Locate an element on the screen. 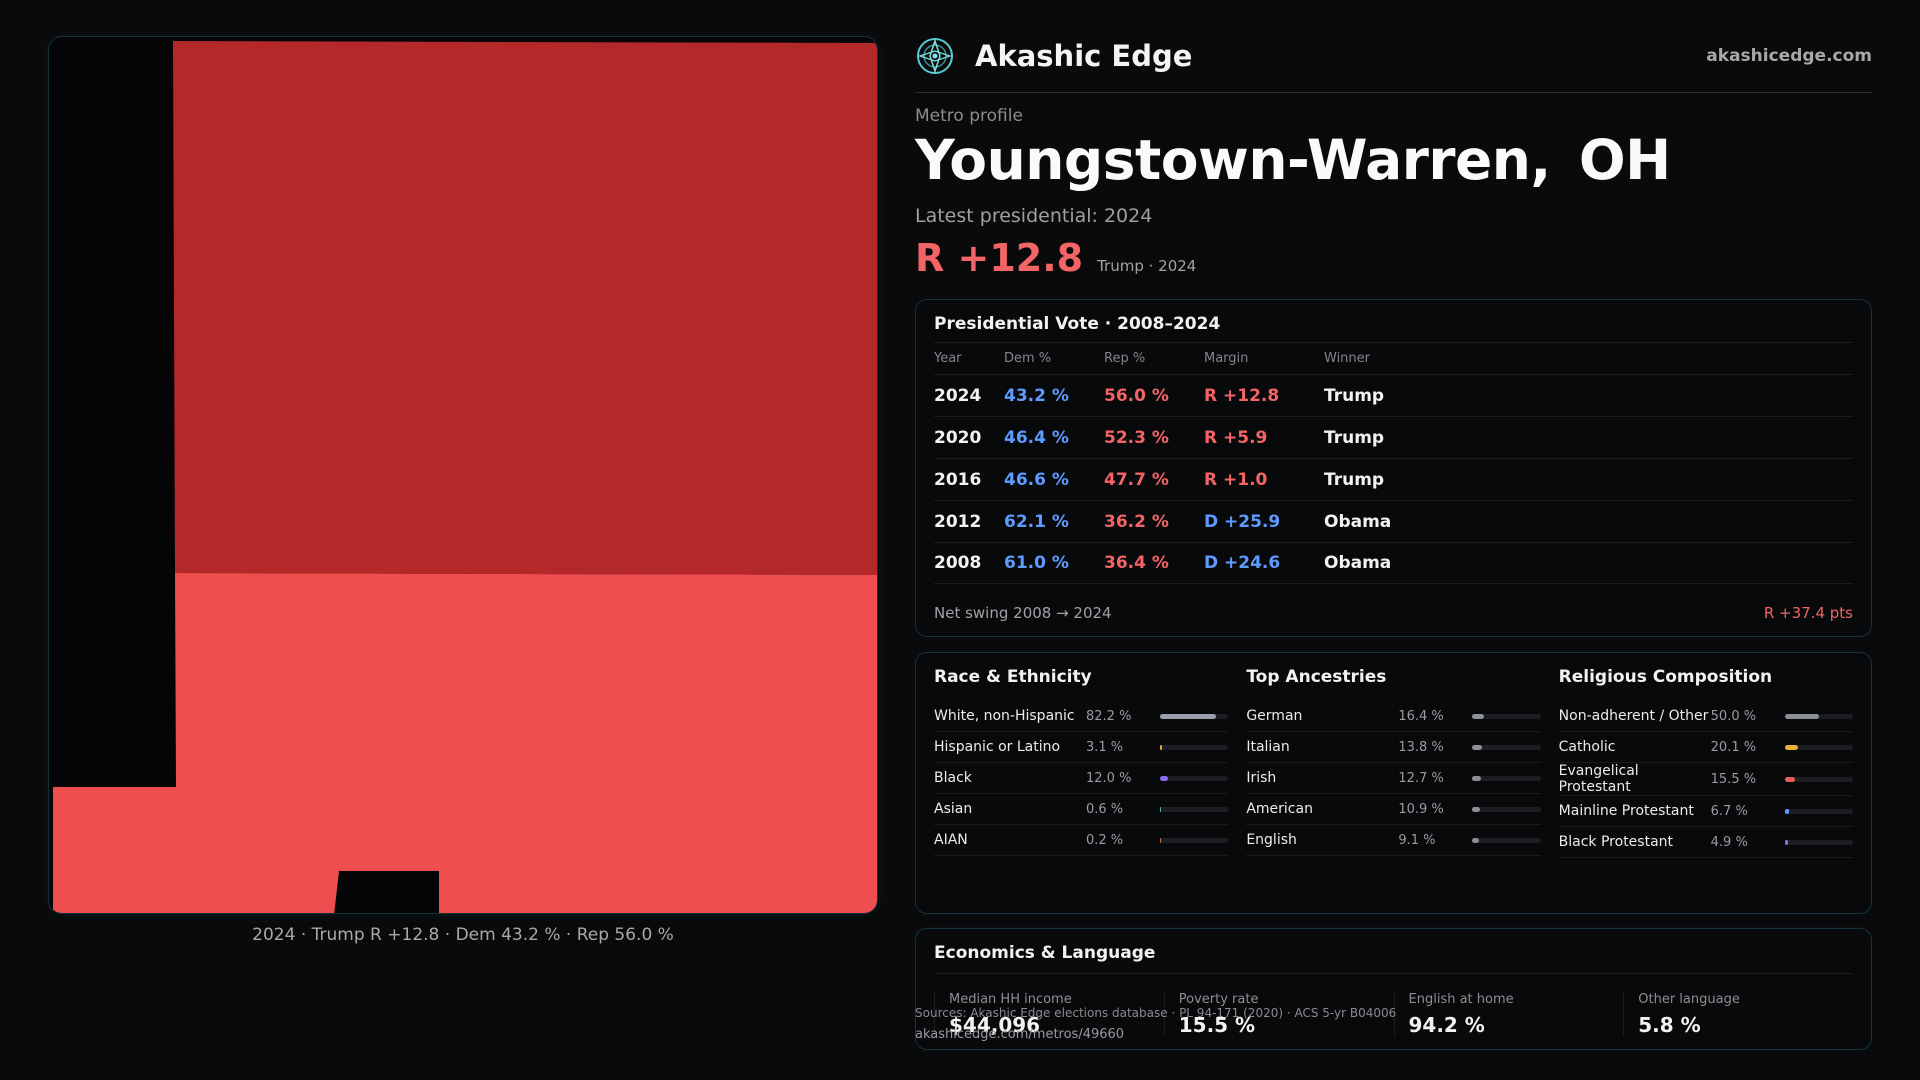 Image resolution: width=1920 pixels, height=1080 pixels. vote-table-header: Year Dem % Rep % Margin Winner is located at coordinates (1393, 358).